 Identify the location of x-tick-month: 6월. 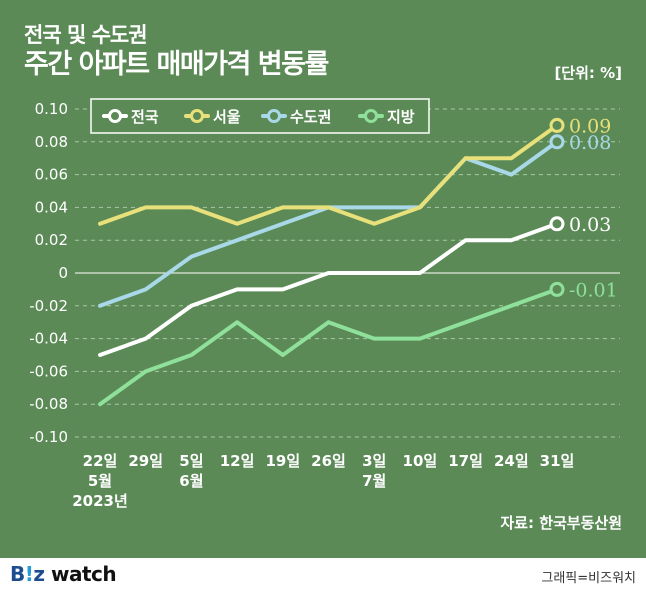
(191, 481).